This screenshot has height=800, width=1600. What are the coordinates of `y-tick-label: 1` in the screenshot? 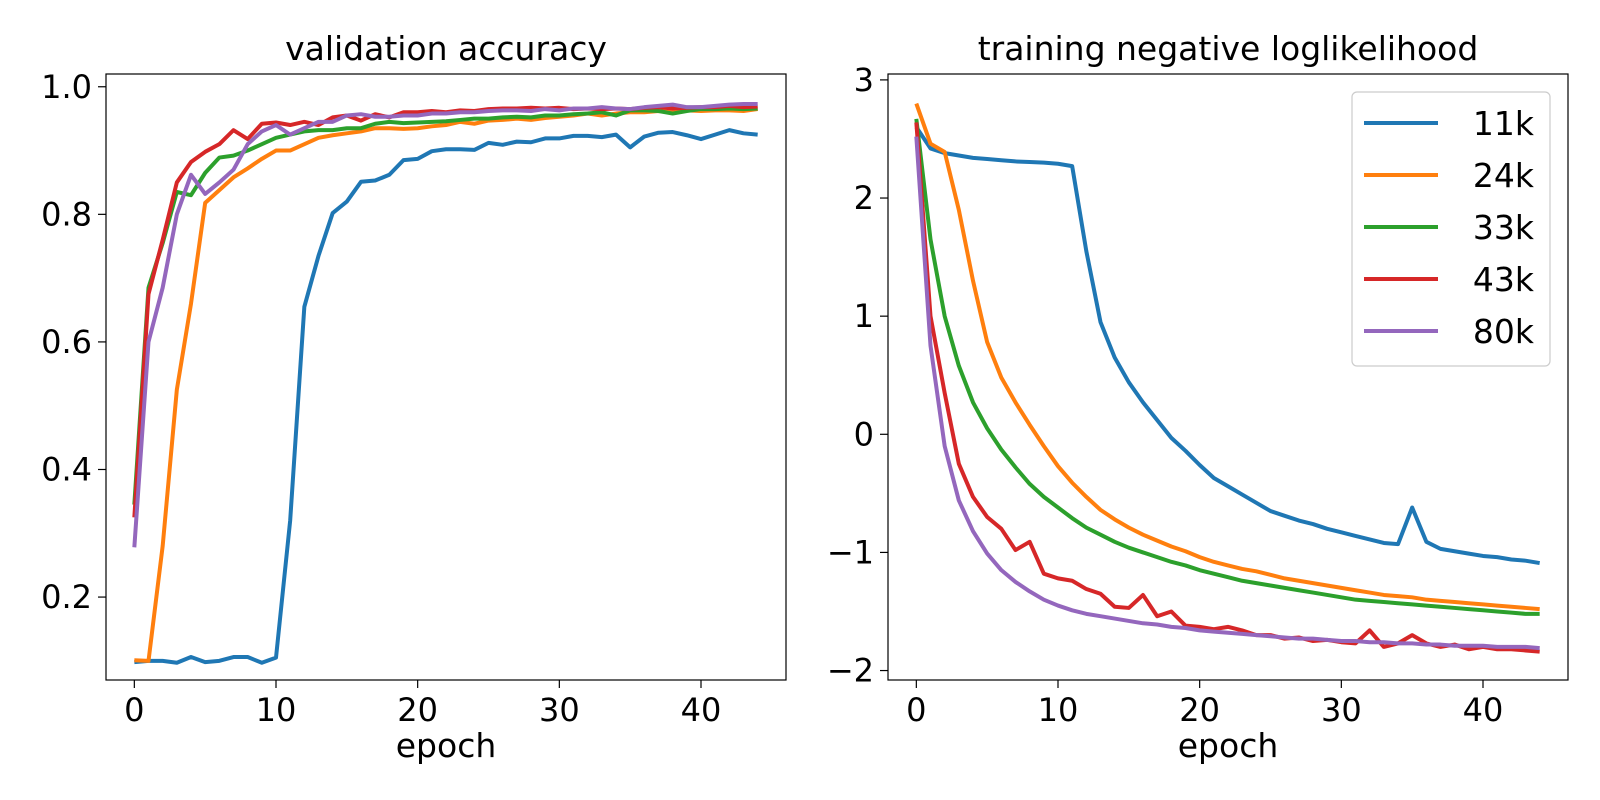 It's located at (864, 316).